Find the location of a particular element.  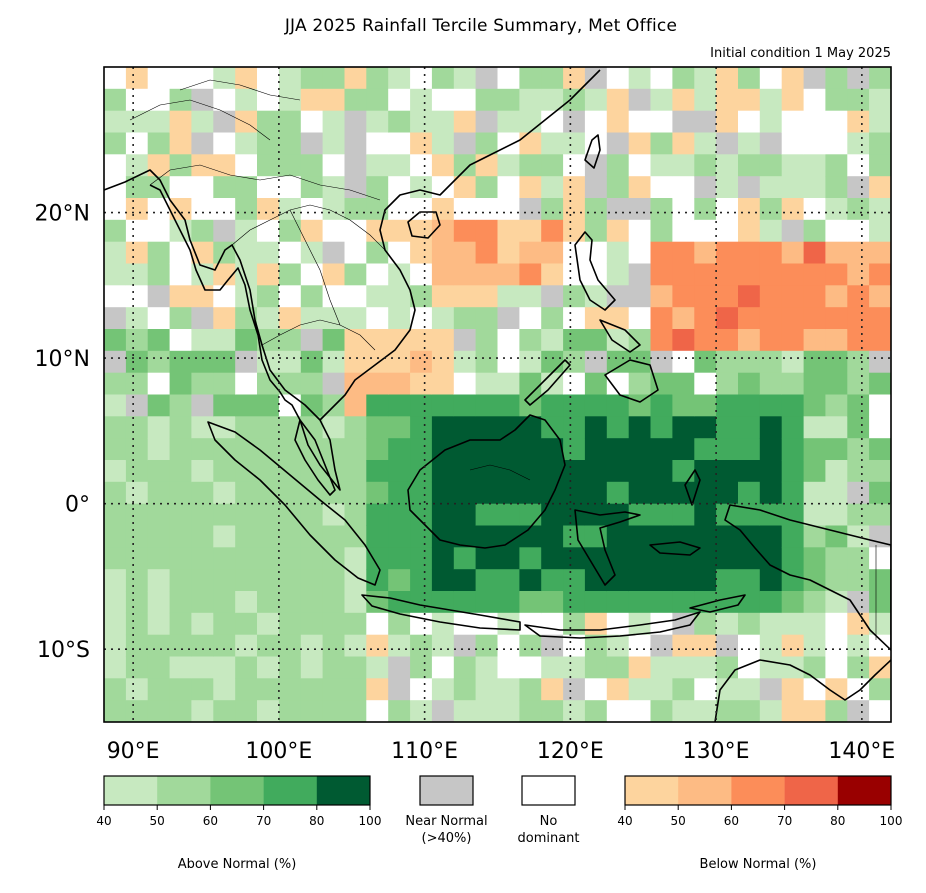

colorbar-title: Above Normal (%) is located at coordinates (237, 864).